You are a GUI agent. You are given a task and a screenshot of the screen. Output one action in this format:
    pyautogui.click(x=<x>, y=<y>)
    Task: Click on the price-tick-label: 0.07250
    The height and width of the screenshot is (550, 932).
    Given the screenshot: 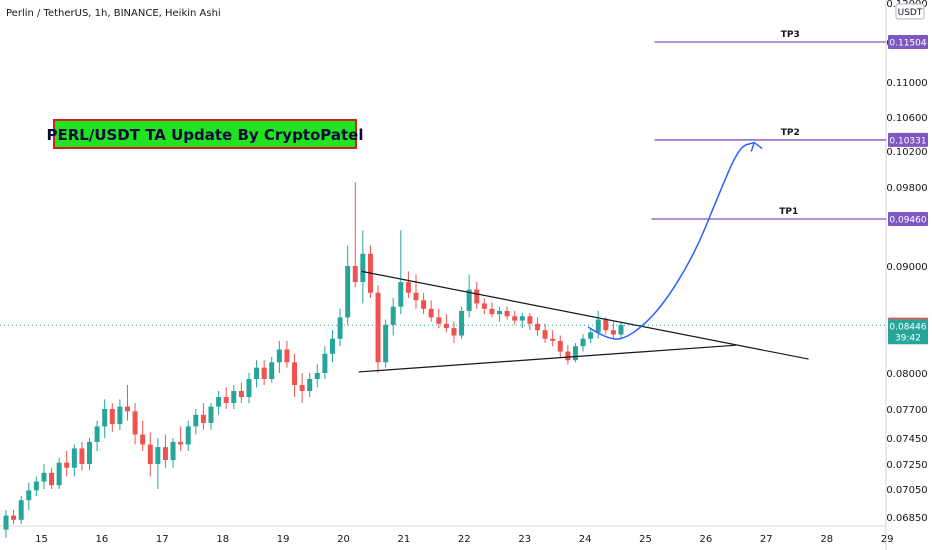 What is the action you would take?
    pyautogui.click(x=906, y=465)
    